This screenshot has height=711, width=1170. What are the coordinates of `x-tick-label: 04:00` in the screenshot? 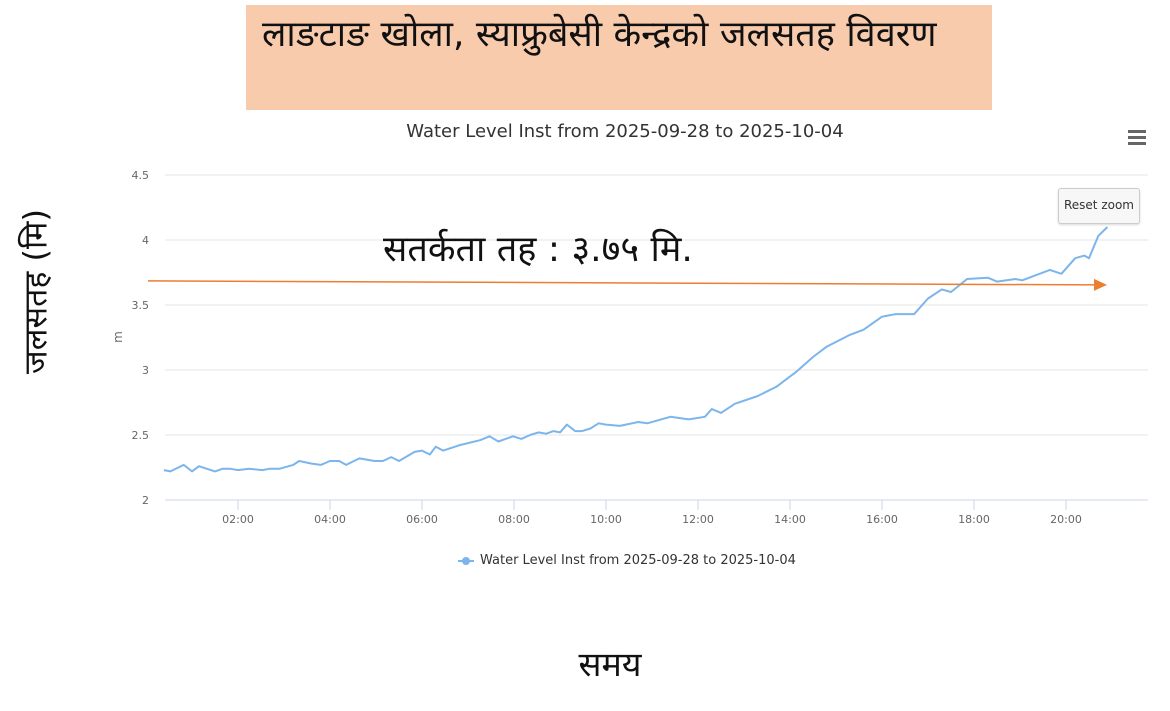 It's located at (330, 519).